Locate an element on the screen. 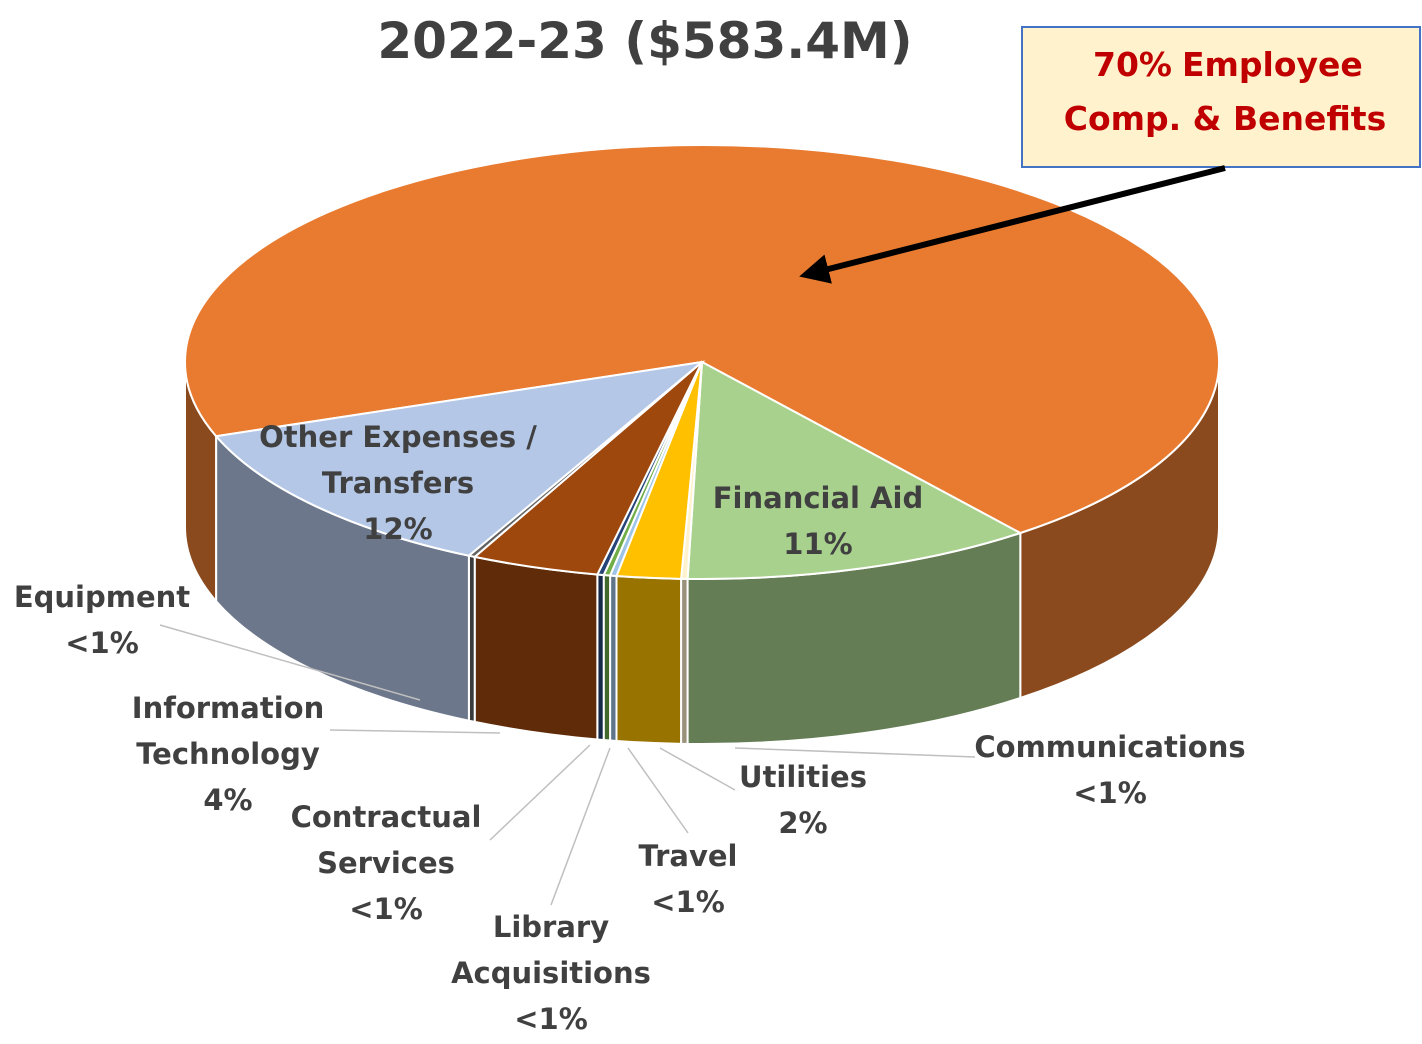 This screenshot has height=1044, width=1422. callout-arrow is located at coordinates (1012, 224).